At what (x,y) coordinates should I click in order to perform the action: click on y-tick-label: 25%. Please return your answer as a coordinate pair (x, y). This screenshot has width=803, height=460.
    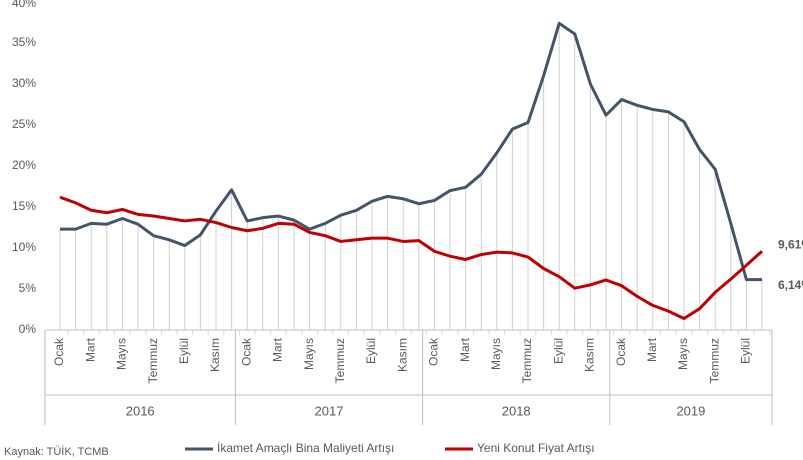
    Looking at the image, I should click on (24, 124).